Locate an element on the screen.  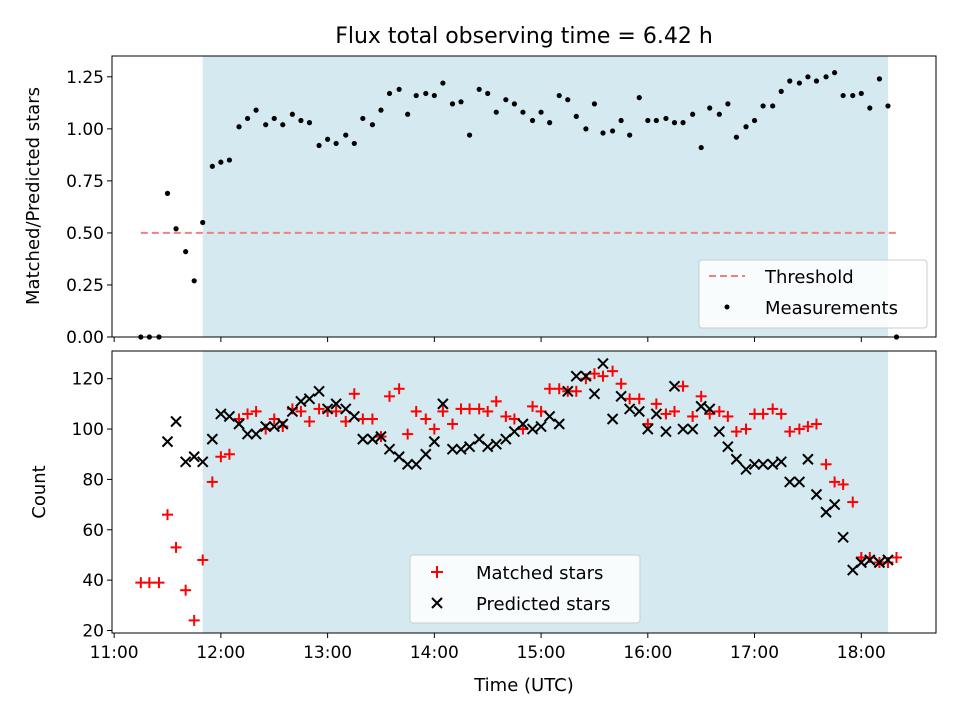
bottom-y-ticks: 20 40 60 80 100 120 is located at coordinates (92, 505).